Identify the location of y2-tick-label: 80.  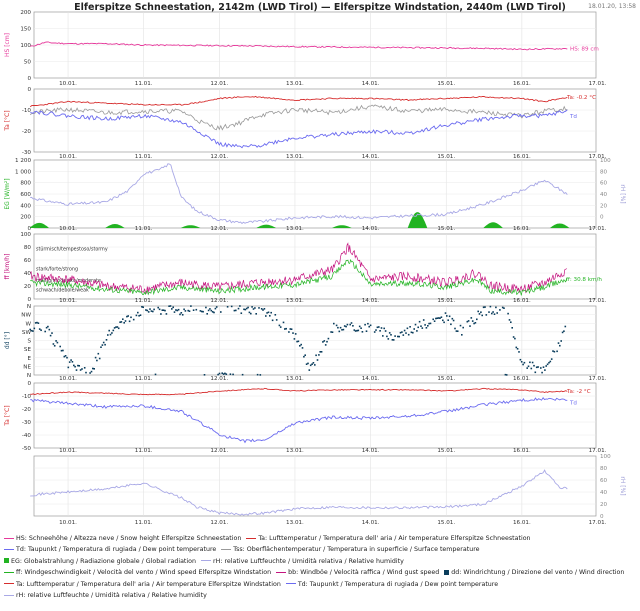
(604, 469).